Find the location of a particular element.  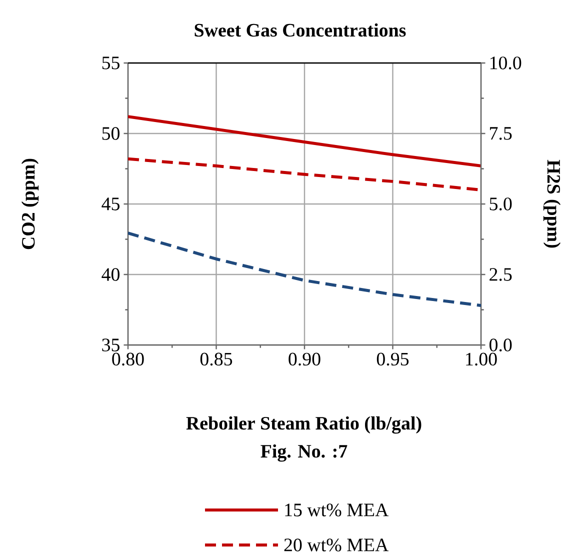

chart-title: Sweet Gas Concentrations is located at coordinates (300, 30).